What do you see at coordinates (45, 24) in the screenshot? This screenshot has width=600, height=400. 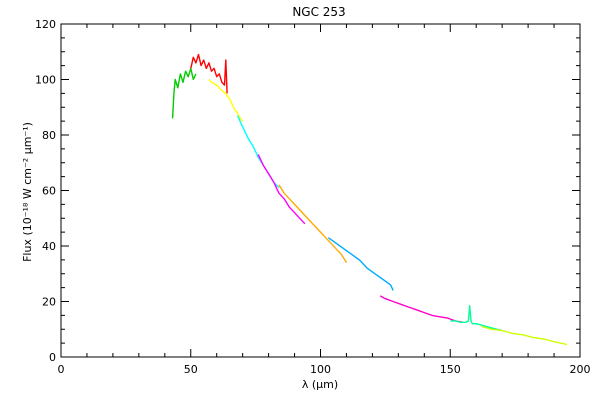 I see `y-tick-label: 120` at bounding box center [45, 24].